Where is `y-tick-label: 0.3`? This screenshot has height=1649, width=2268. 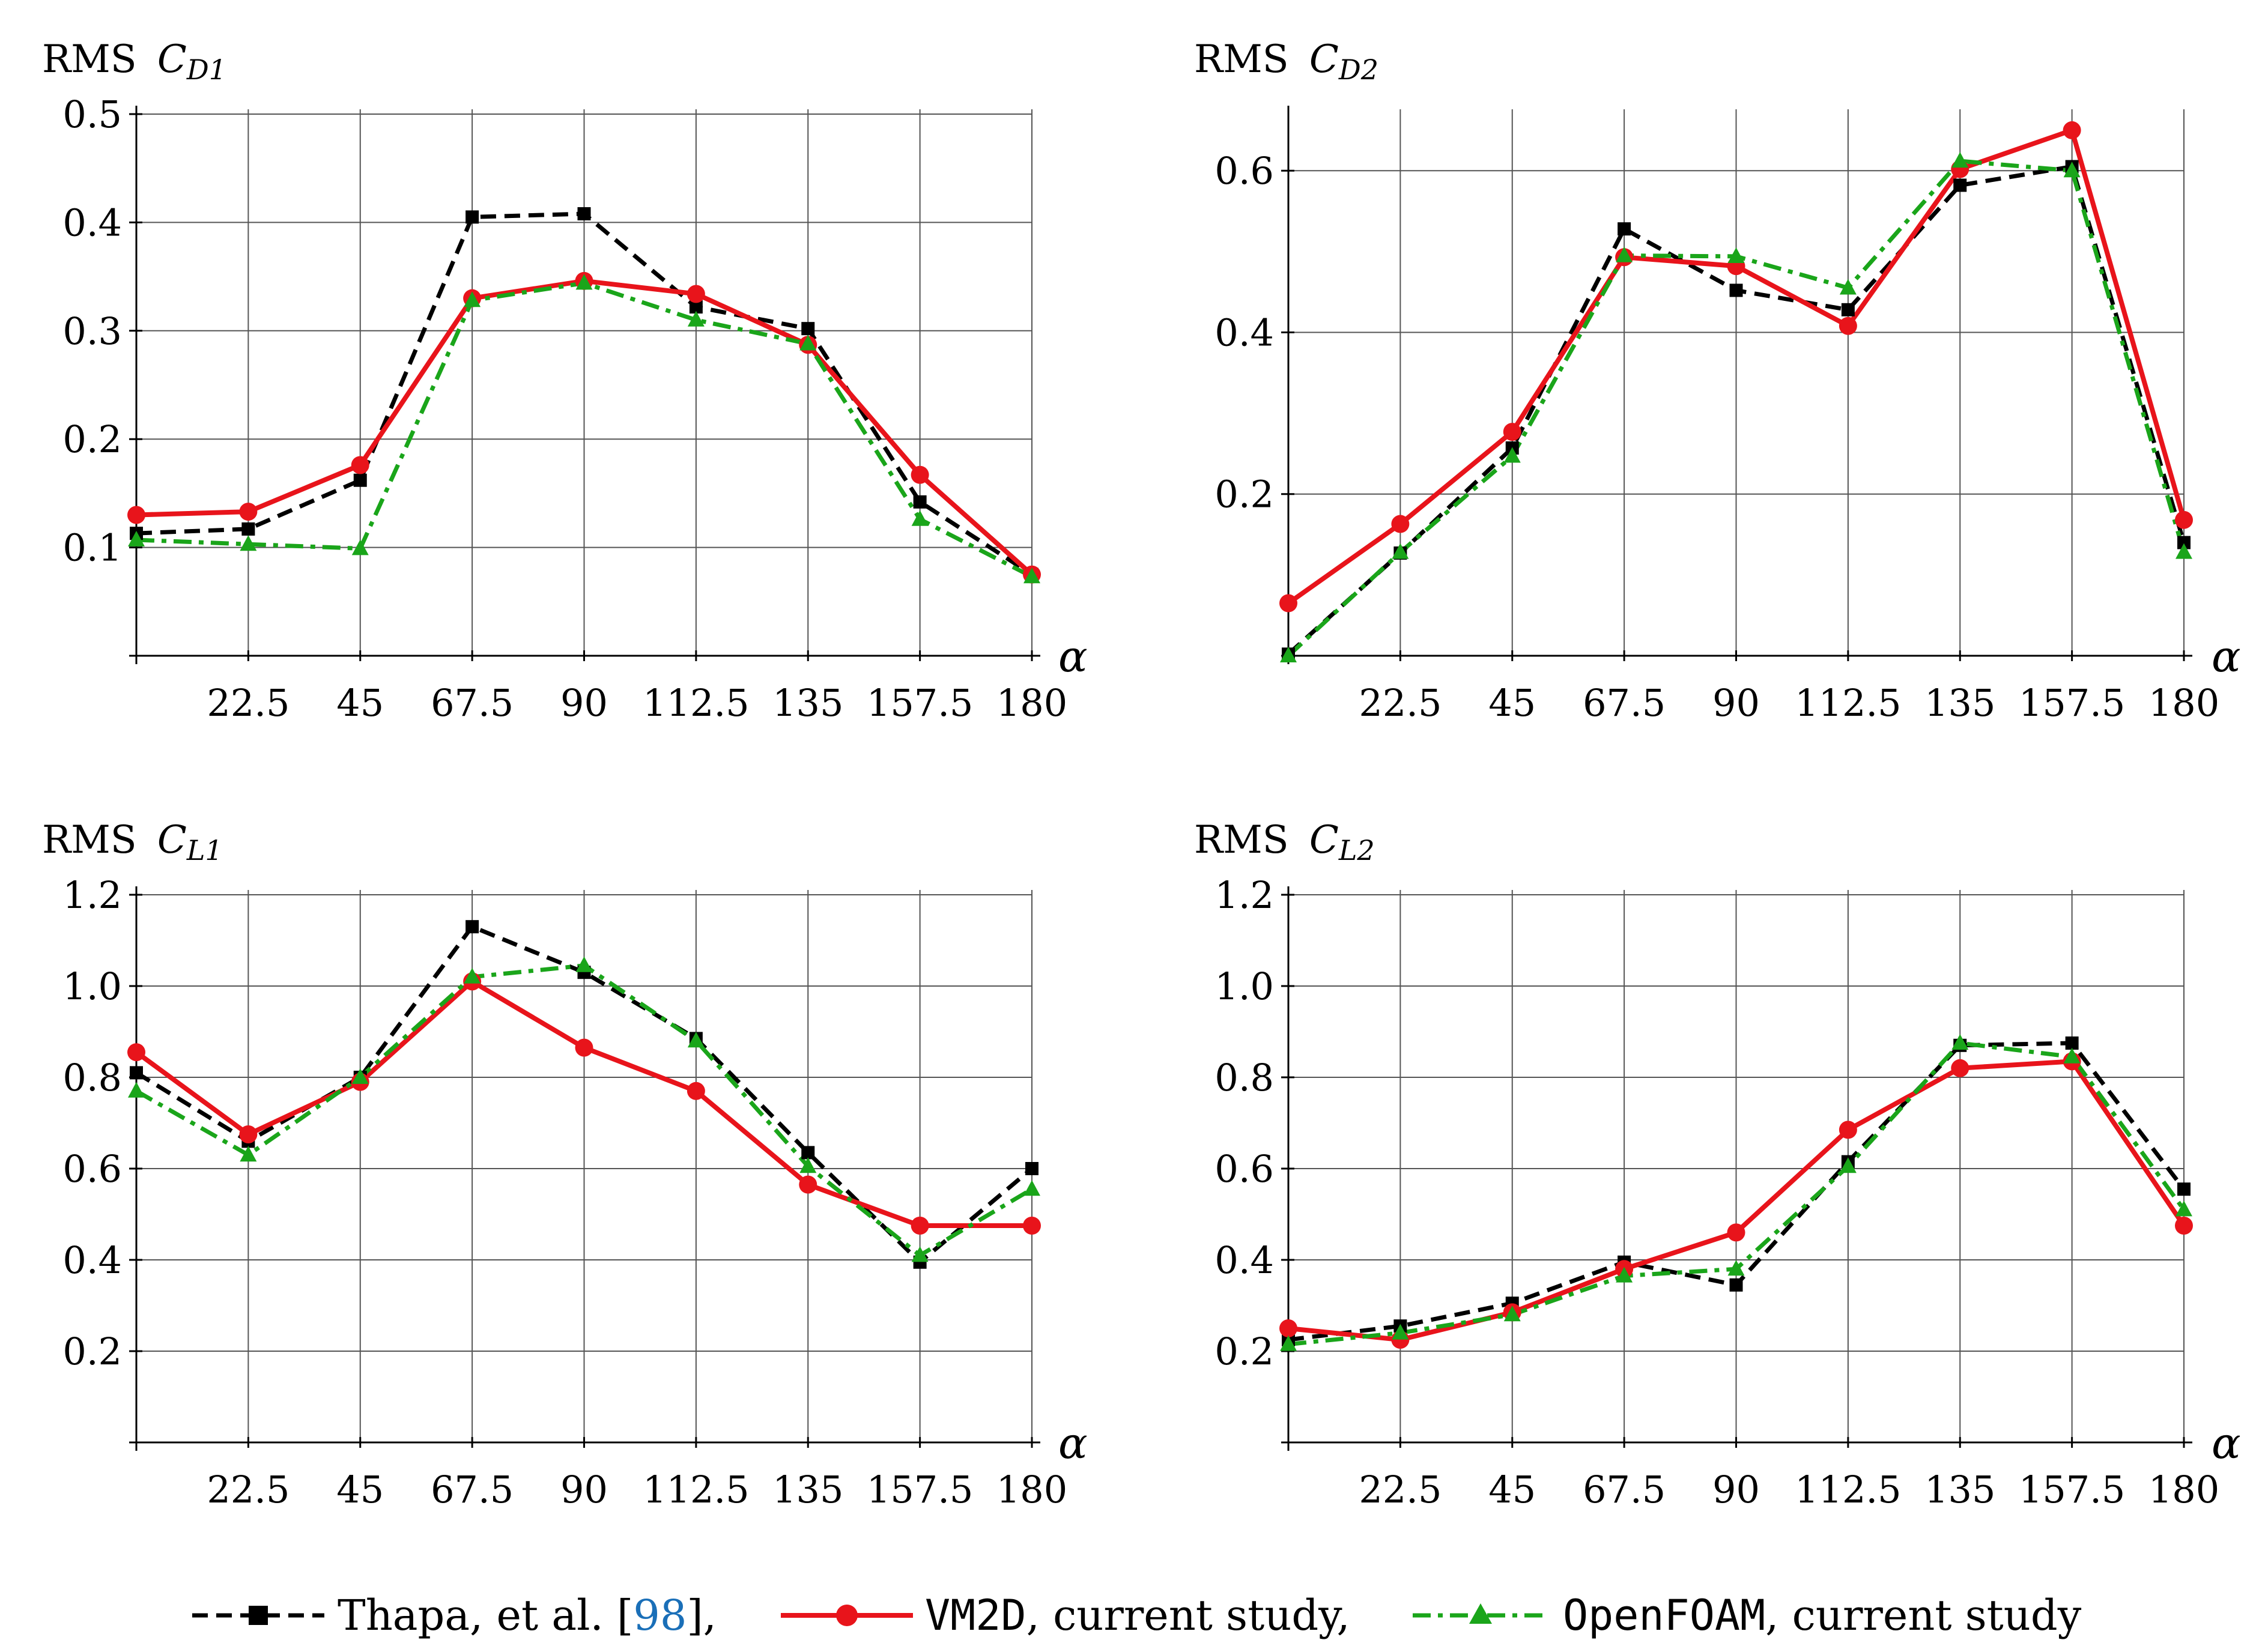
y-tick-label: 0.3 is located at coordinates (92, 331).